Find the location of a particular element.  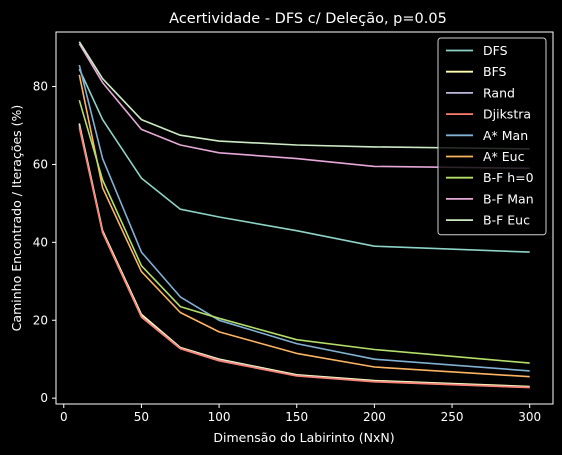

x-tick-label: 250 is located at coordinates (452, 417).